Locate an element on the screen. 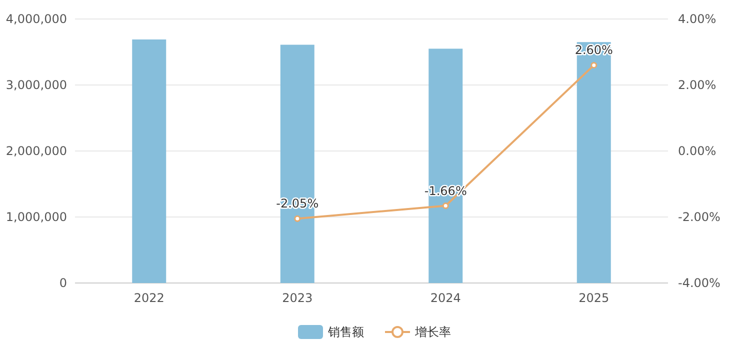 This screenshot has width=741, height=355. x-tick-label: 2025 is located at coordinates (594, 298).